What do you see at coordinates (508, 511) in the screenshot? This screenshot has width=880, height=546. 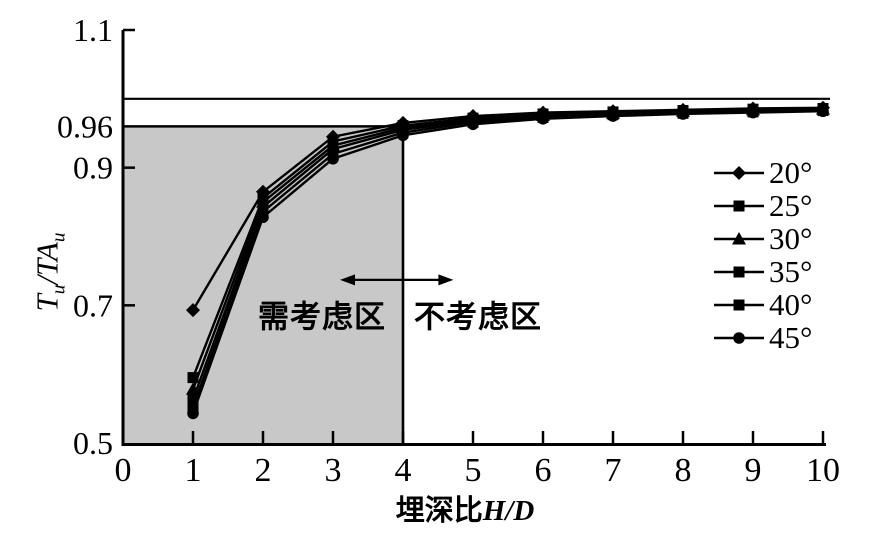 I see `x-axis-title-variable: H/D` at bounding box center [508, 511].